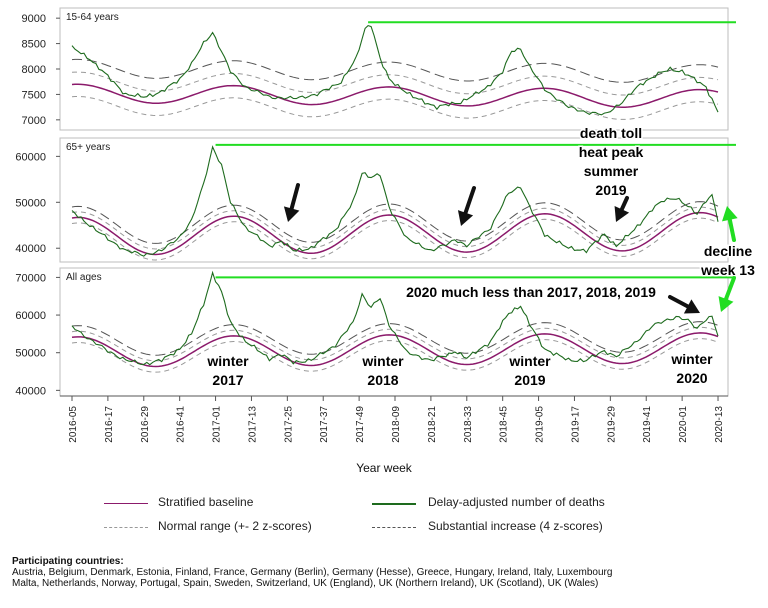 This screenshot has width=768, height=608. I want to click on death-toll-annotation: heat peak, so click(611, 152).